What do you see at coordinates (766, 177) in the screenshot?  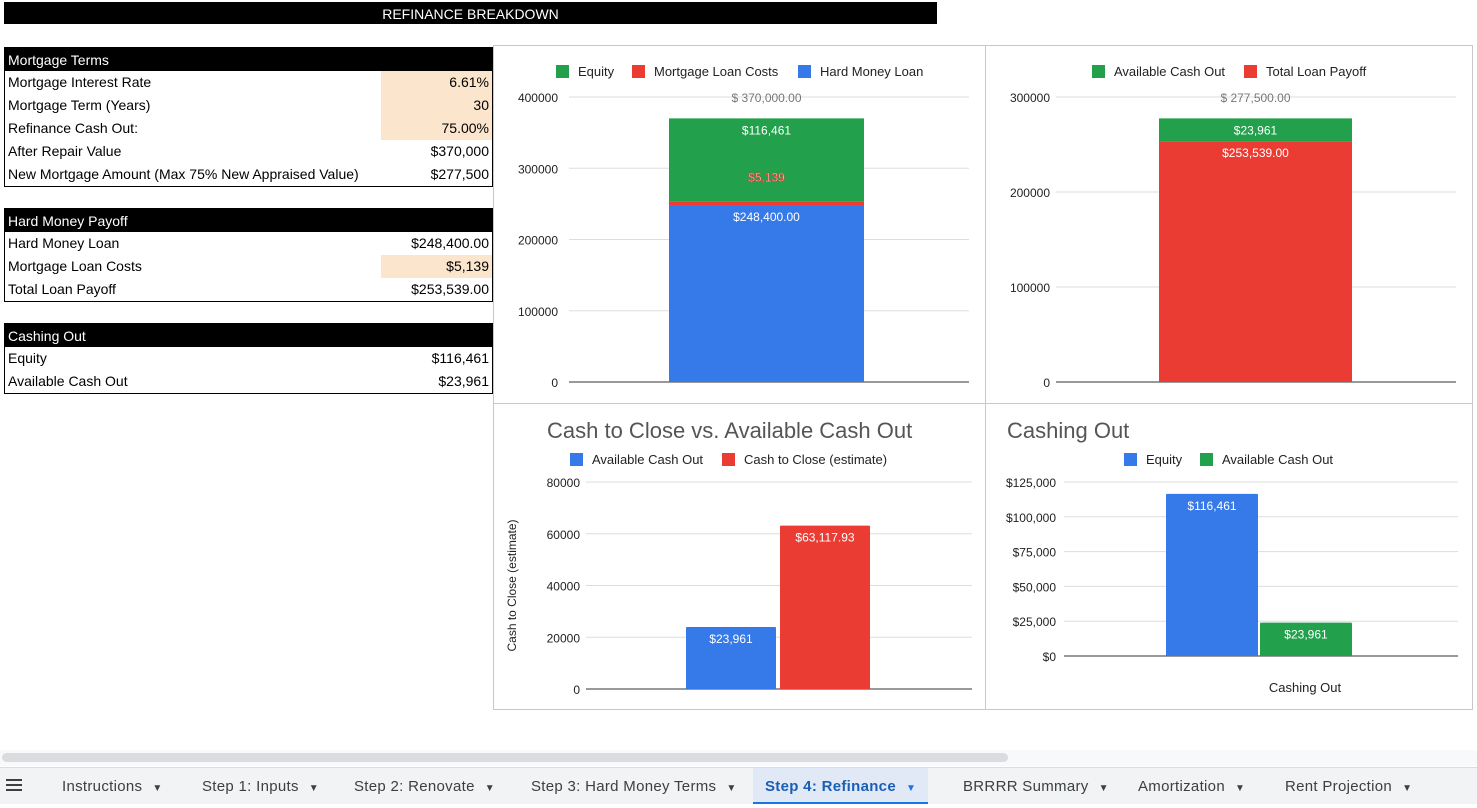 I see `data-label: $5,139` at bounding box center [766, 177].